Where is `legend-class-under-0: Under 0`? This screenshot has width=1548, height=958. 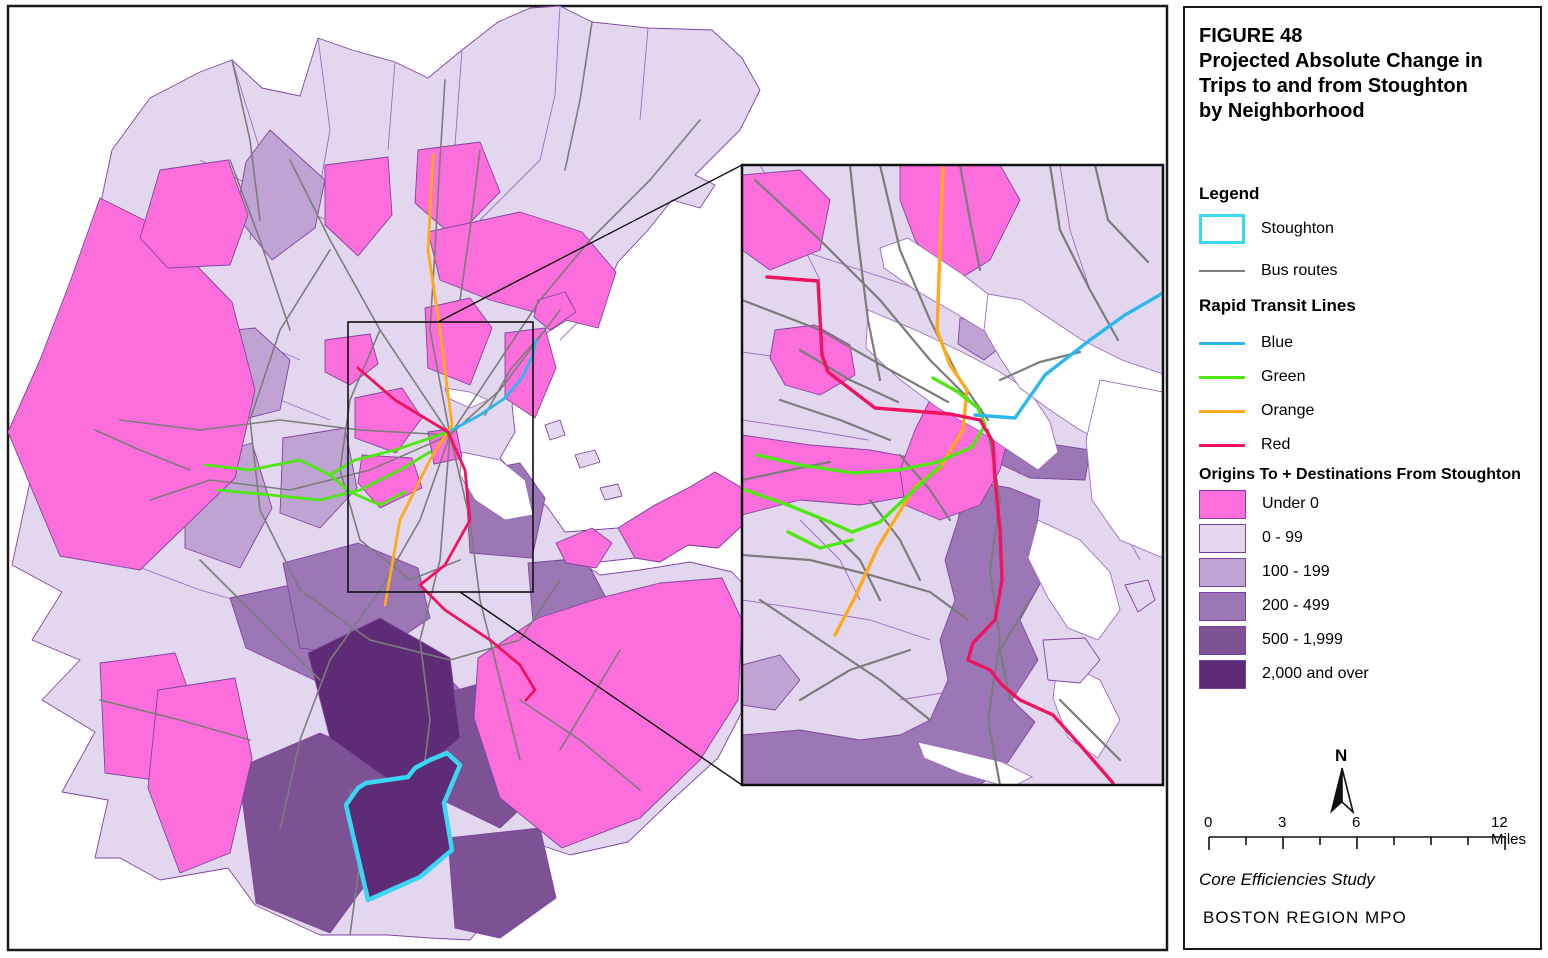 legend-class-under-0: Under 0 is located at coordinates (1259, 504).